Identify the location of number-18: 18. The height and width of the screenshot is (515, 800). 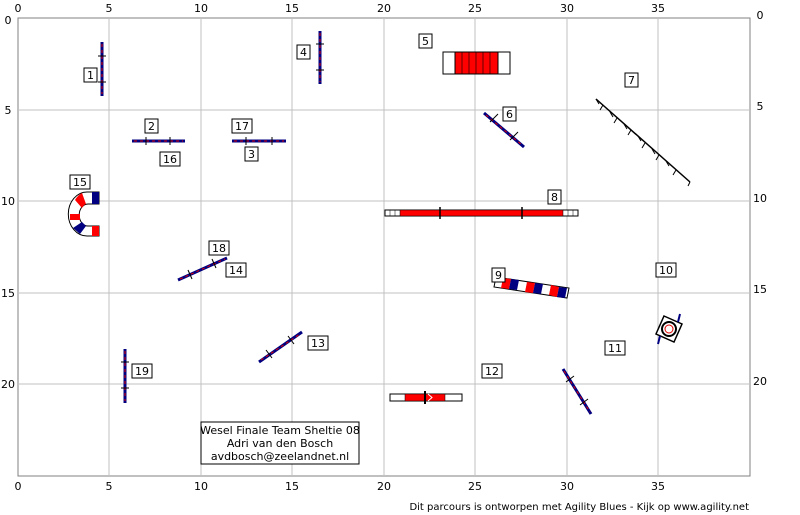
(219, 248).